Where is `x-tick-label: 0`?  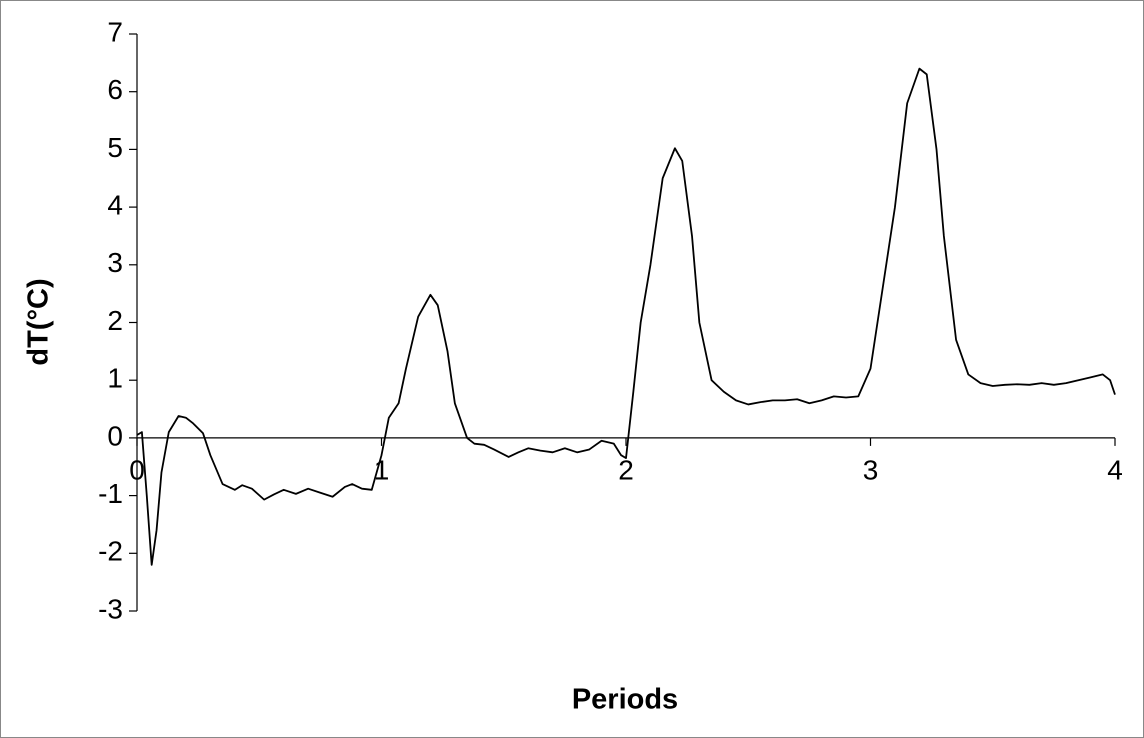
x-tick-label: 0 is located at coordinates (137, 469).